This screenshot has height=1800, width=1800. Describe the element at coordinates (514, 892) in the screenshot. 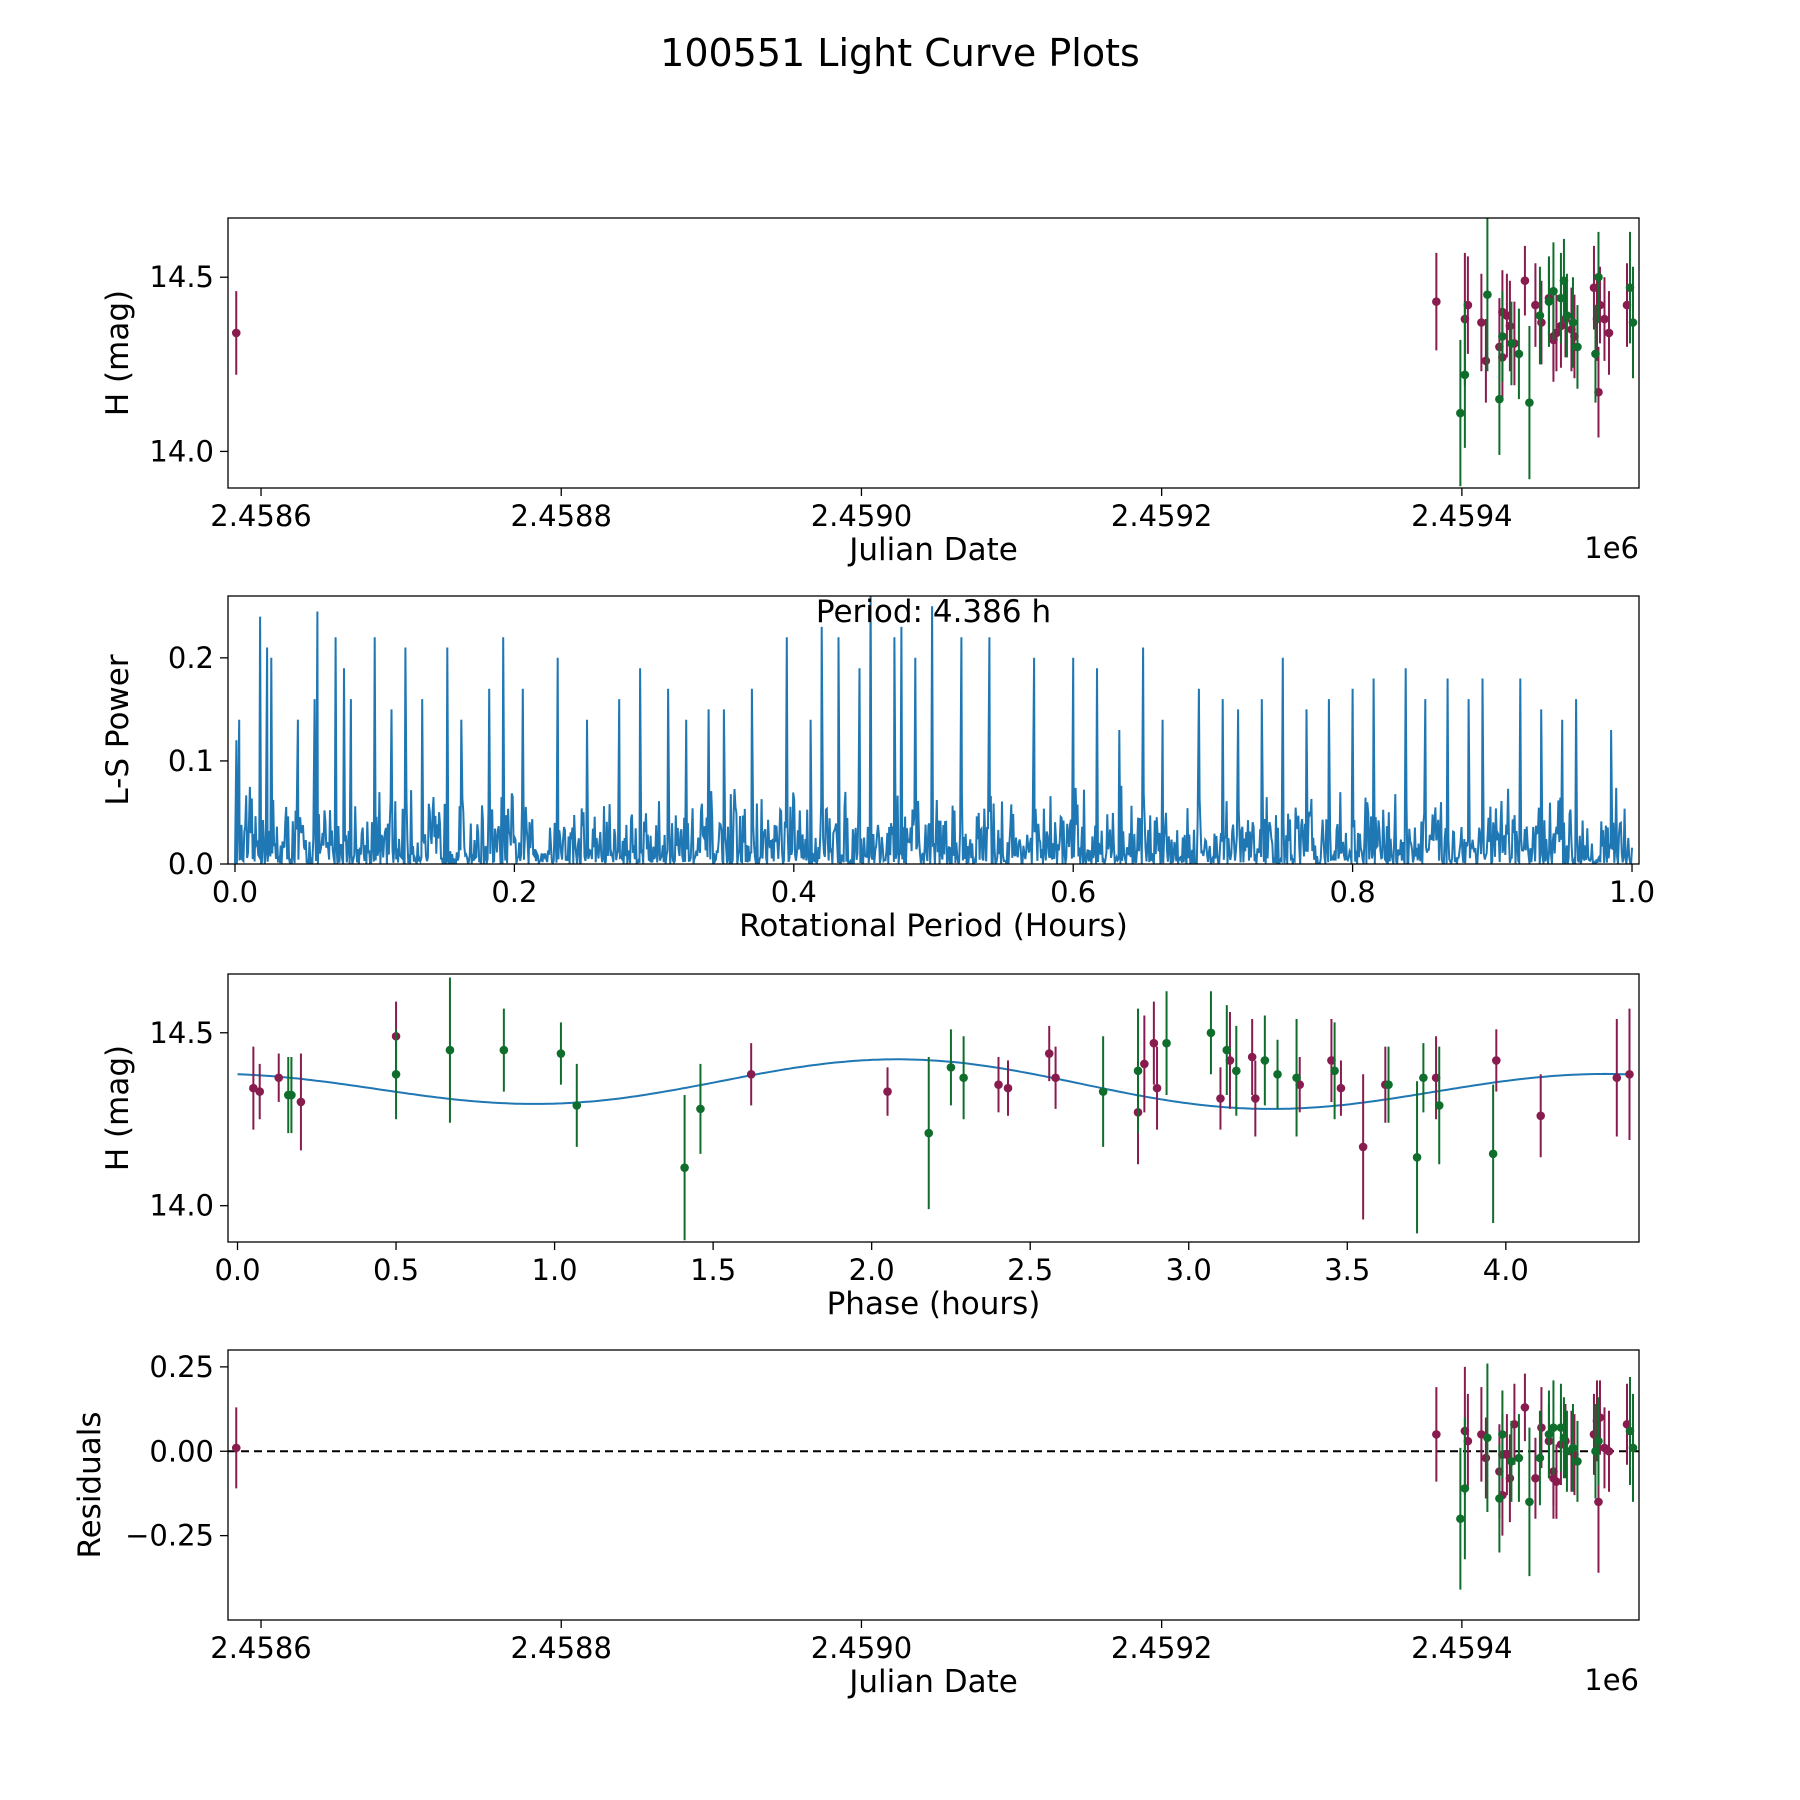

I see `x-tick-label: 0.2` at that location.